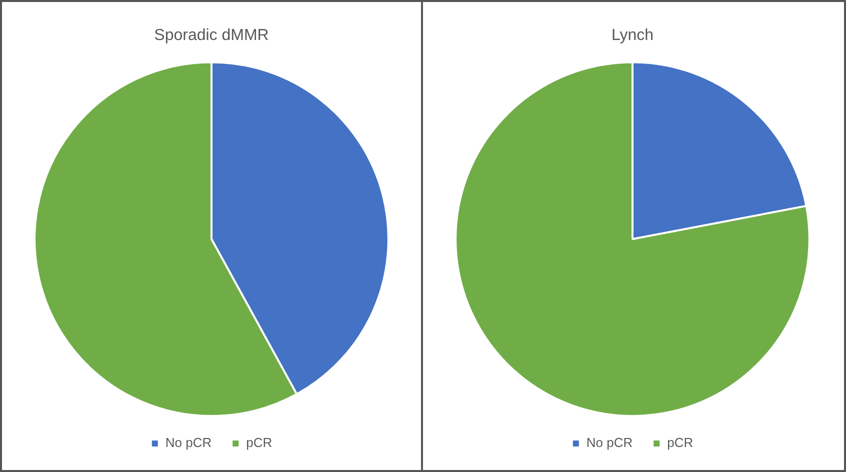  Describe the element at coordinates (632, 35) in the screenshot. I see `chart-title: Lynch` at that location.